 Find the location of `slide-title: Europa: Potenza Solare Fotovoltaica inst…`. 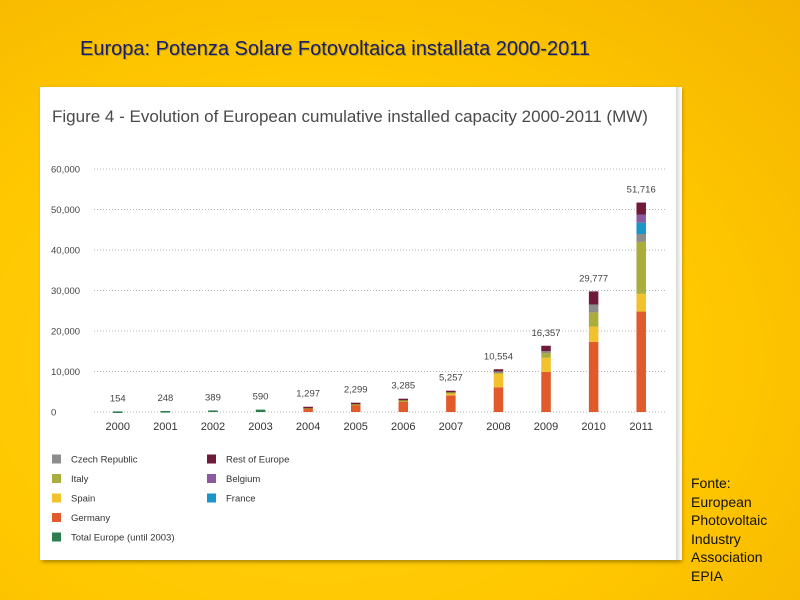

slide-title: Europa: Potenza Solare Fotovoltaica inst… is located at coordinates (335, 49).